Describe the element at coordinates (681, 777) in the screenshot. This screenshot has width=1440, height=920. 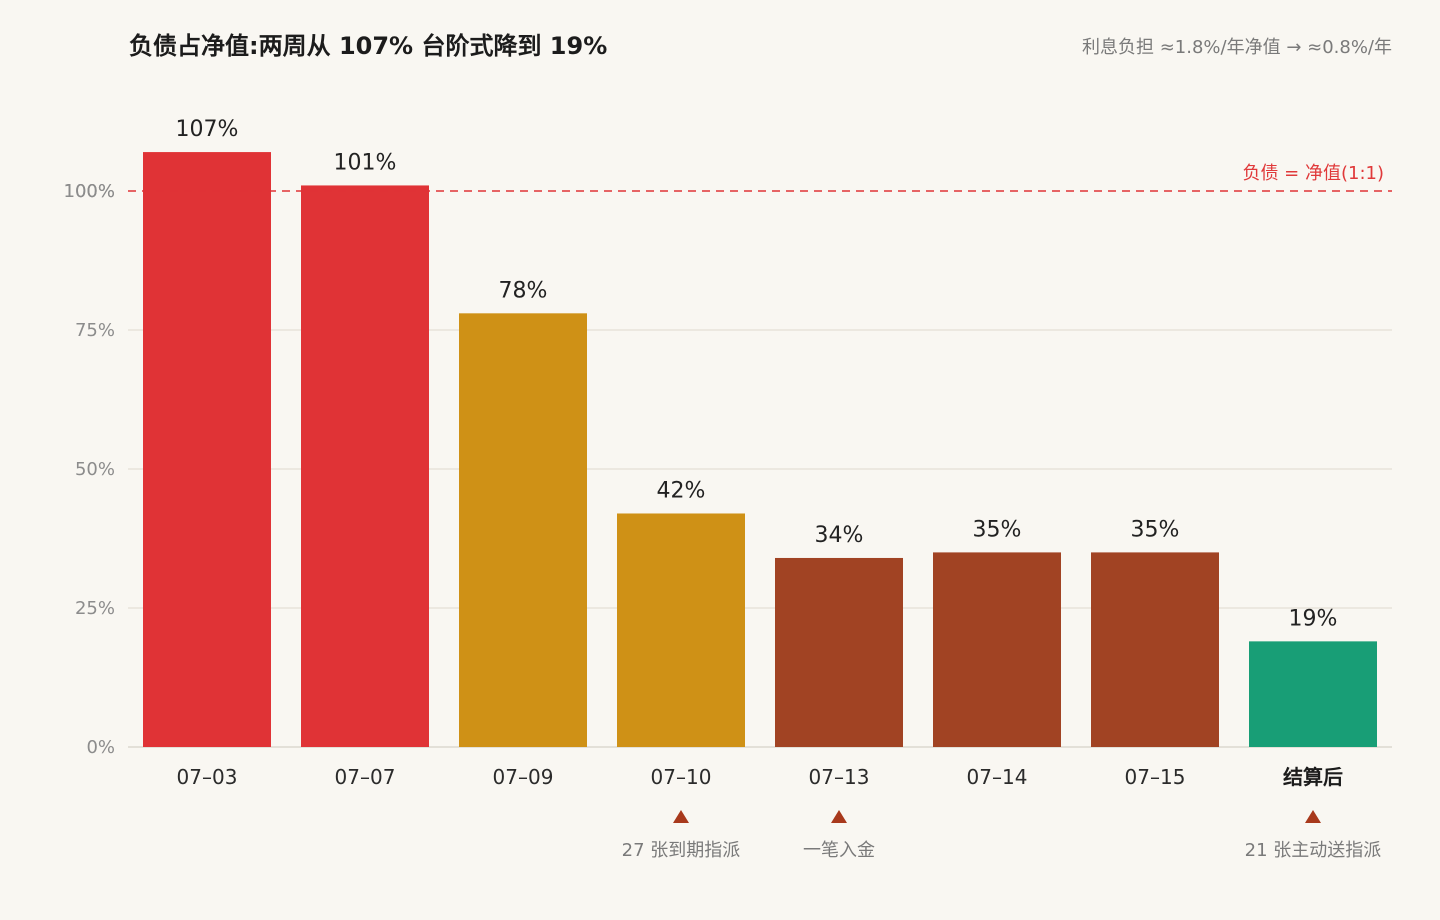
I see `x-tick-label: 07–10` at that location.